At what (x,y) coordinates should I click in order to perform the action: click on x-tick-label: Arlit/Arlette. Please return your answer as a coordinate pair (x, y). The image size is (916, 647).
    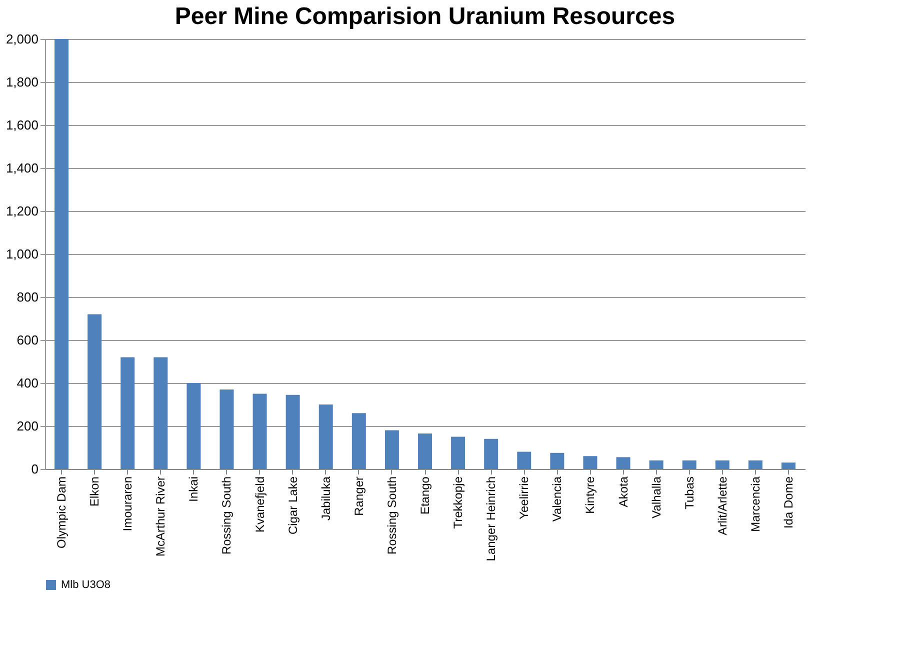
    Looking at the image, I should click on (722, 506).